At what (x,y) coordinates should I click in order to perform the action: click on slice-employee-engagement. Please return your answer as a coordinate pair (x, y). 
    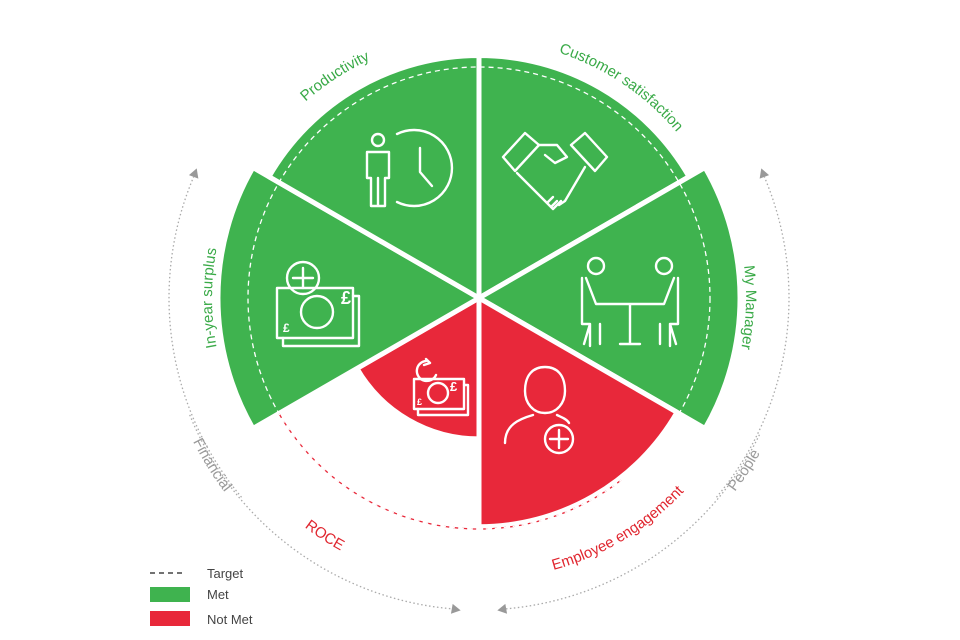
    Looking at the image, I should click on (578, 412).